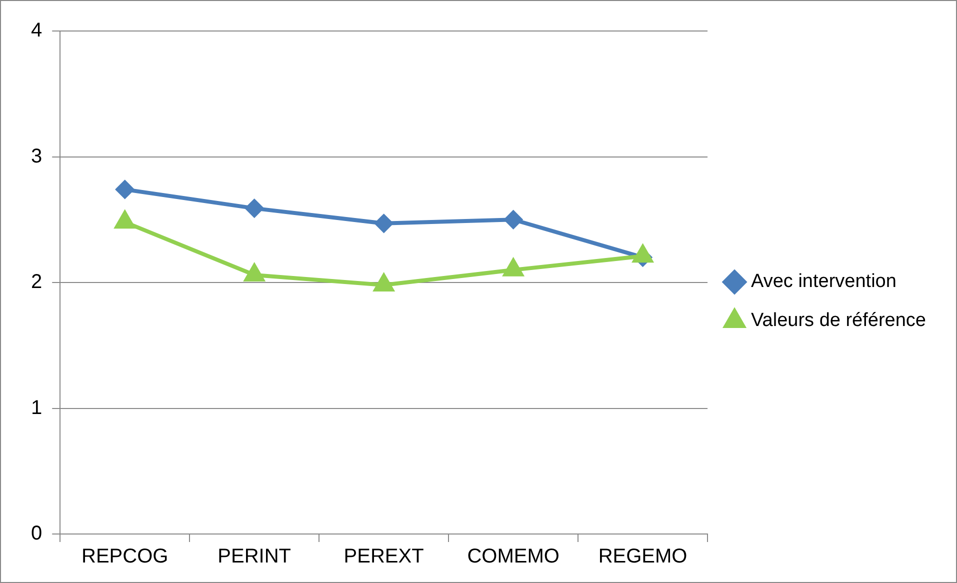  I want to click on x-tick-label: PEREXT, so click(384, 557).